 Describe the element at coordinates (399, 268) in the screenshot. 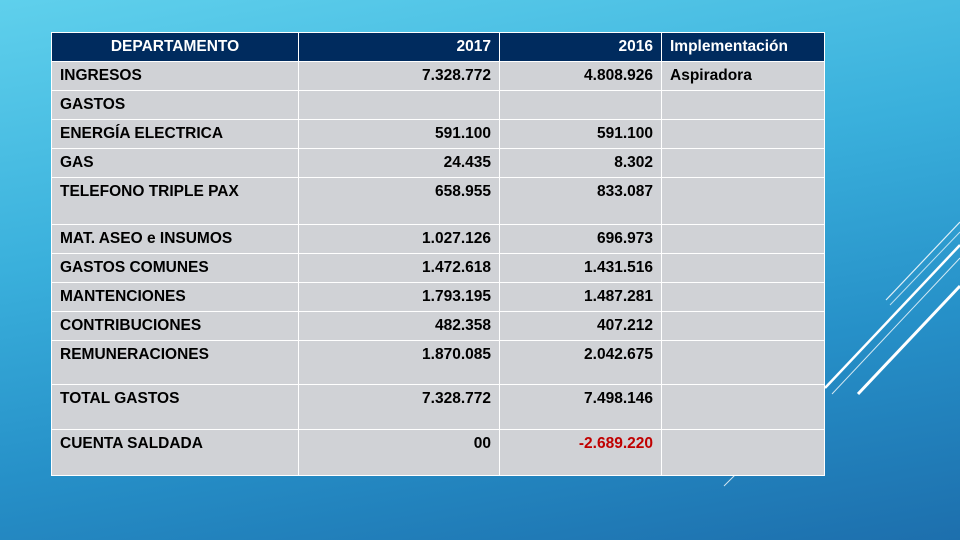

I see `row-value-2017: 1.472.618` at that location.